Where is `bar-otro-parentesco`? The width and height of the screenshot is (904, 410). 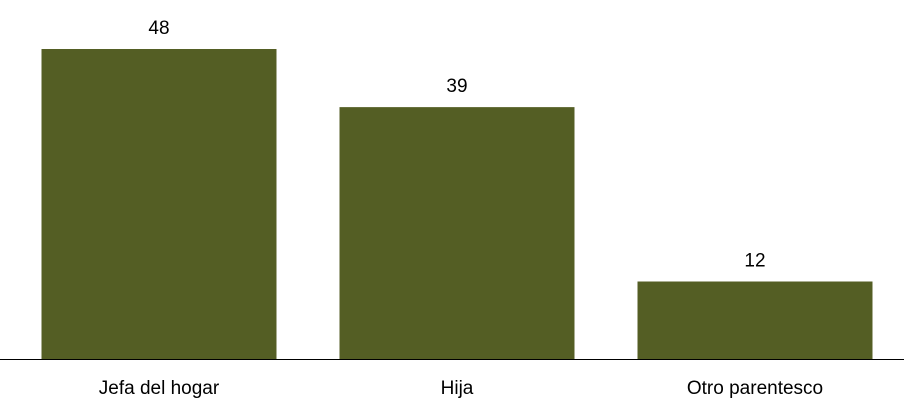 bar-otro-parentesco is located at coordinates (755, 320).